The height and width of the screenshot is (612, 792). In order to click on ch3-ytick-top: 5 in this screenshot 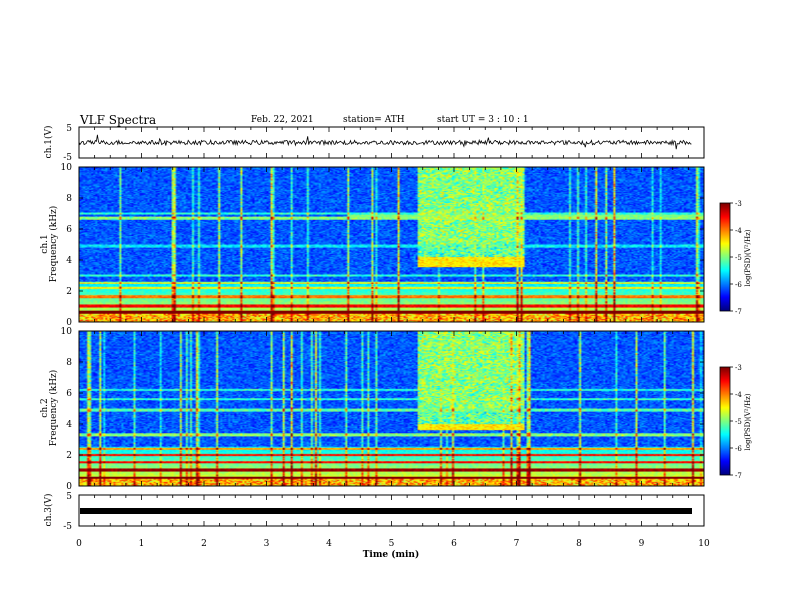, I will do `click(69, 497)`.